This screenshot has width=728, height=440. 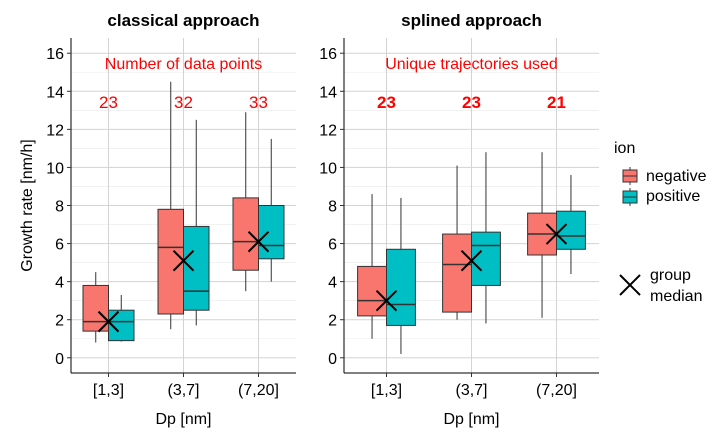 I want to click on count-label: 33, so click(x=258, y=102).